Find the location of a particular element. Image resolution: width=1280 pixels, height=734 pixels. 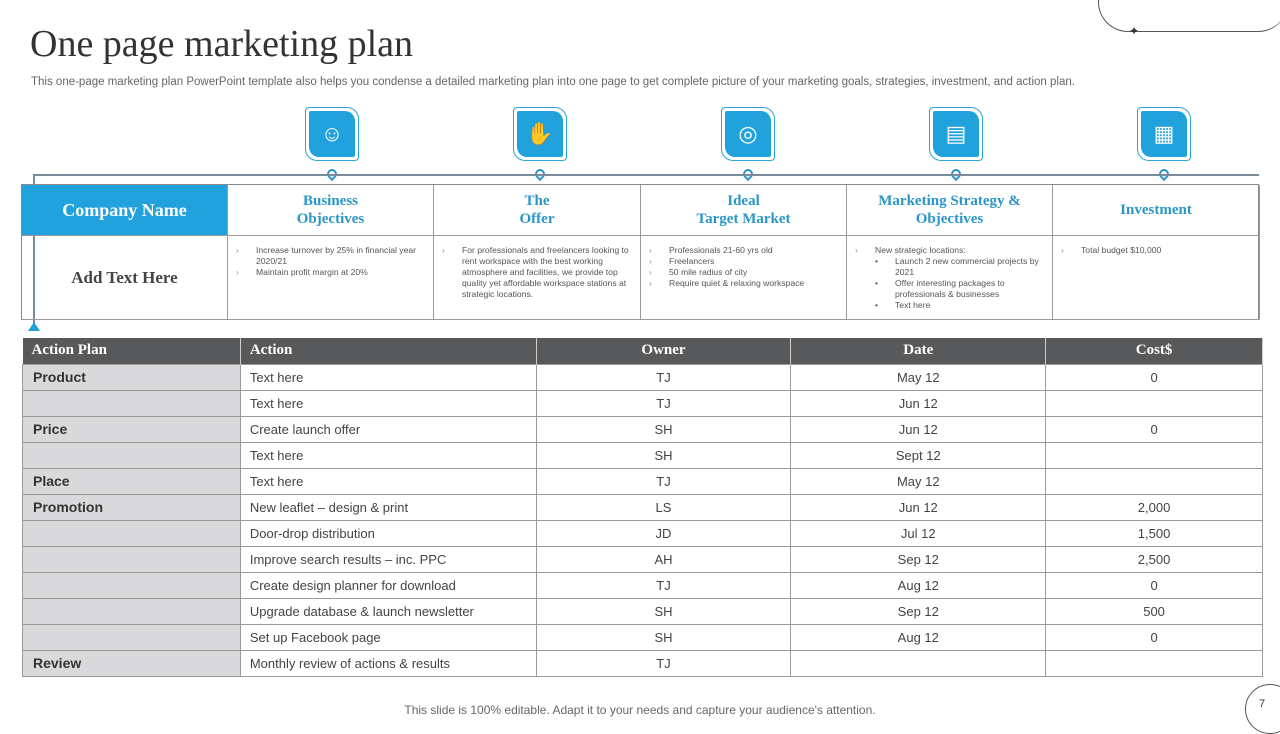

table-row: Text here SH Sept 12 is located at coordinates (642, 455).